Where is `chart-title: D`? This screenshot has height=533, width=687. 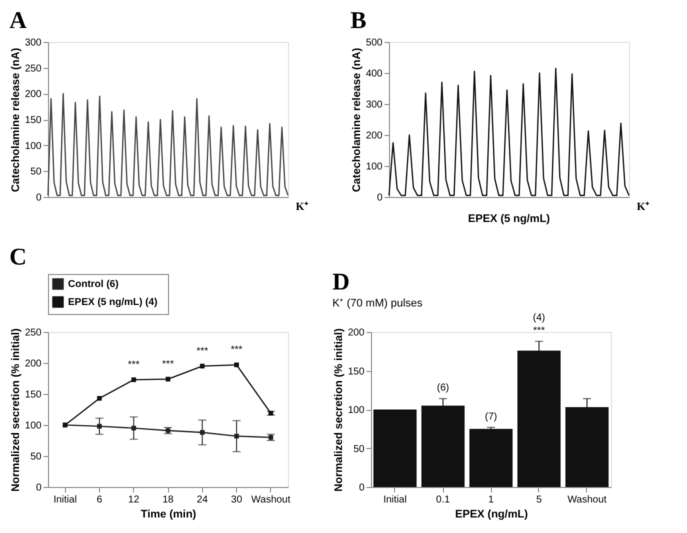 chart-title: D is located at coordinates (341, 282).